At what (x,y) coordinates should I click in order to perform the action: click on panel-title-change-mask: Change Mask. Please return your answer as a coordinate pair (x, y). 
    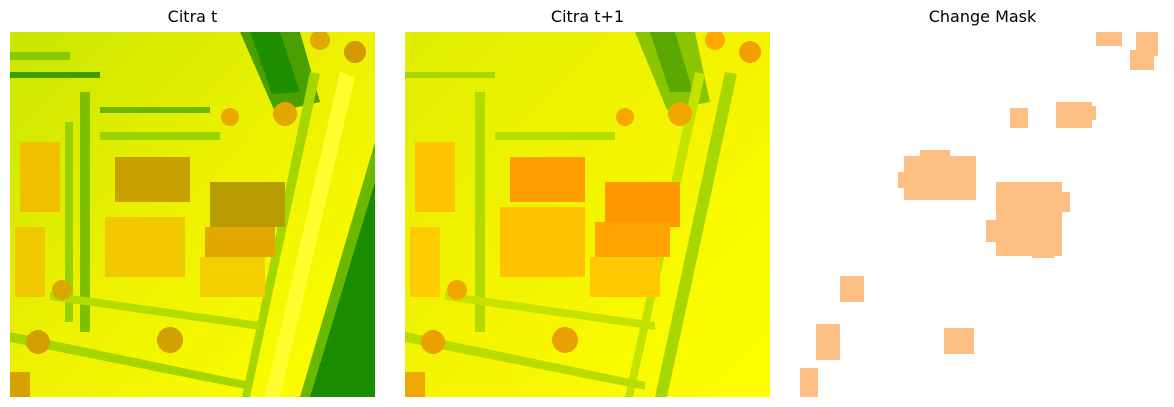
    Looking at the image, I should click on (982, 16).